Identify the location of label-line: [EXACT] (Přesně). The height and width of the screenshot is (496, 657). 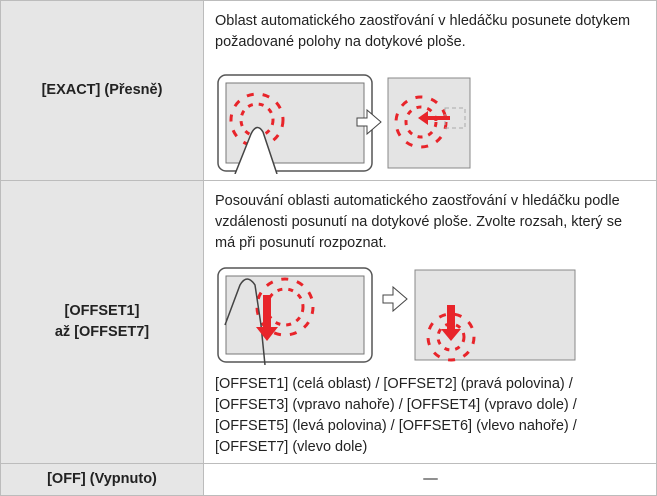
(102, 90).